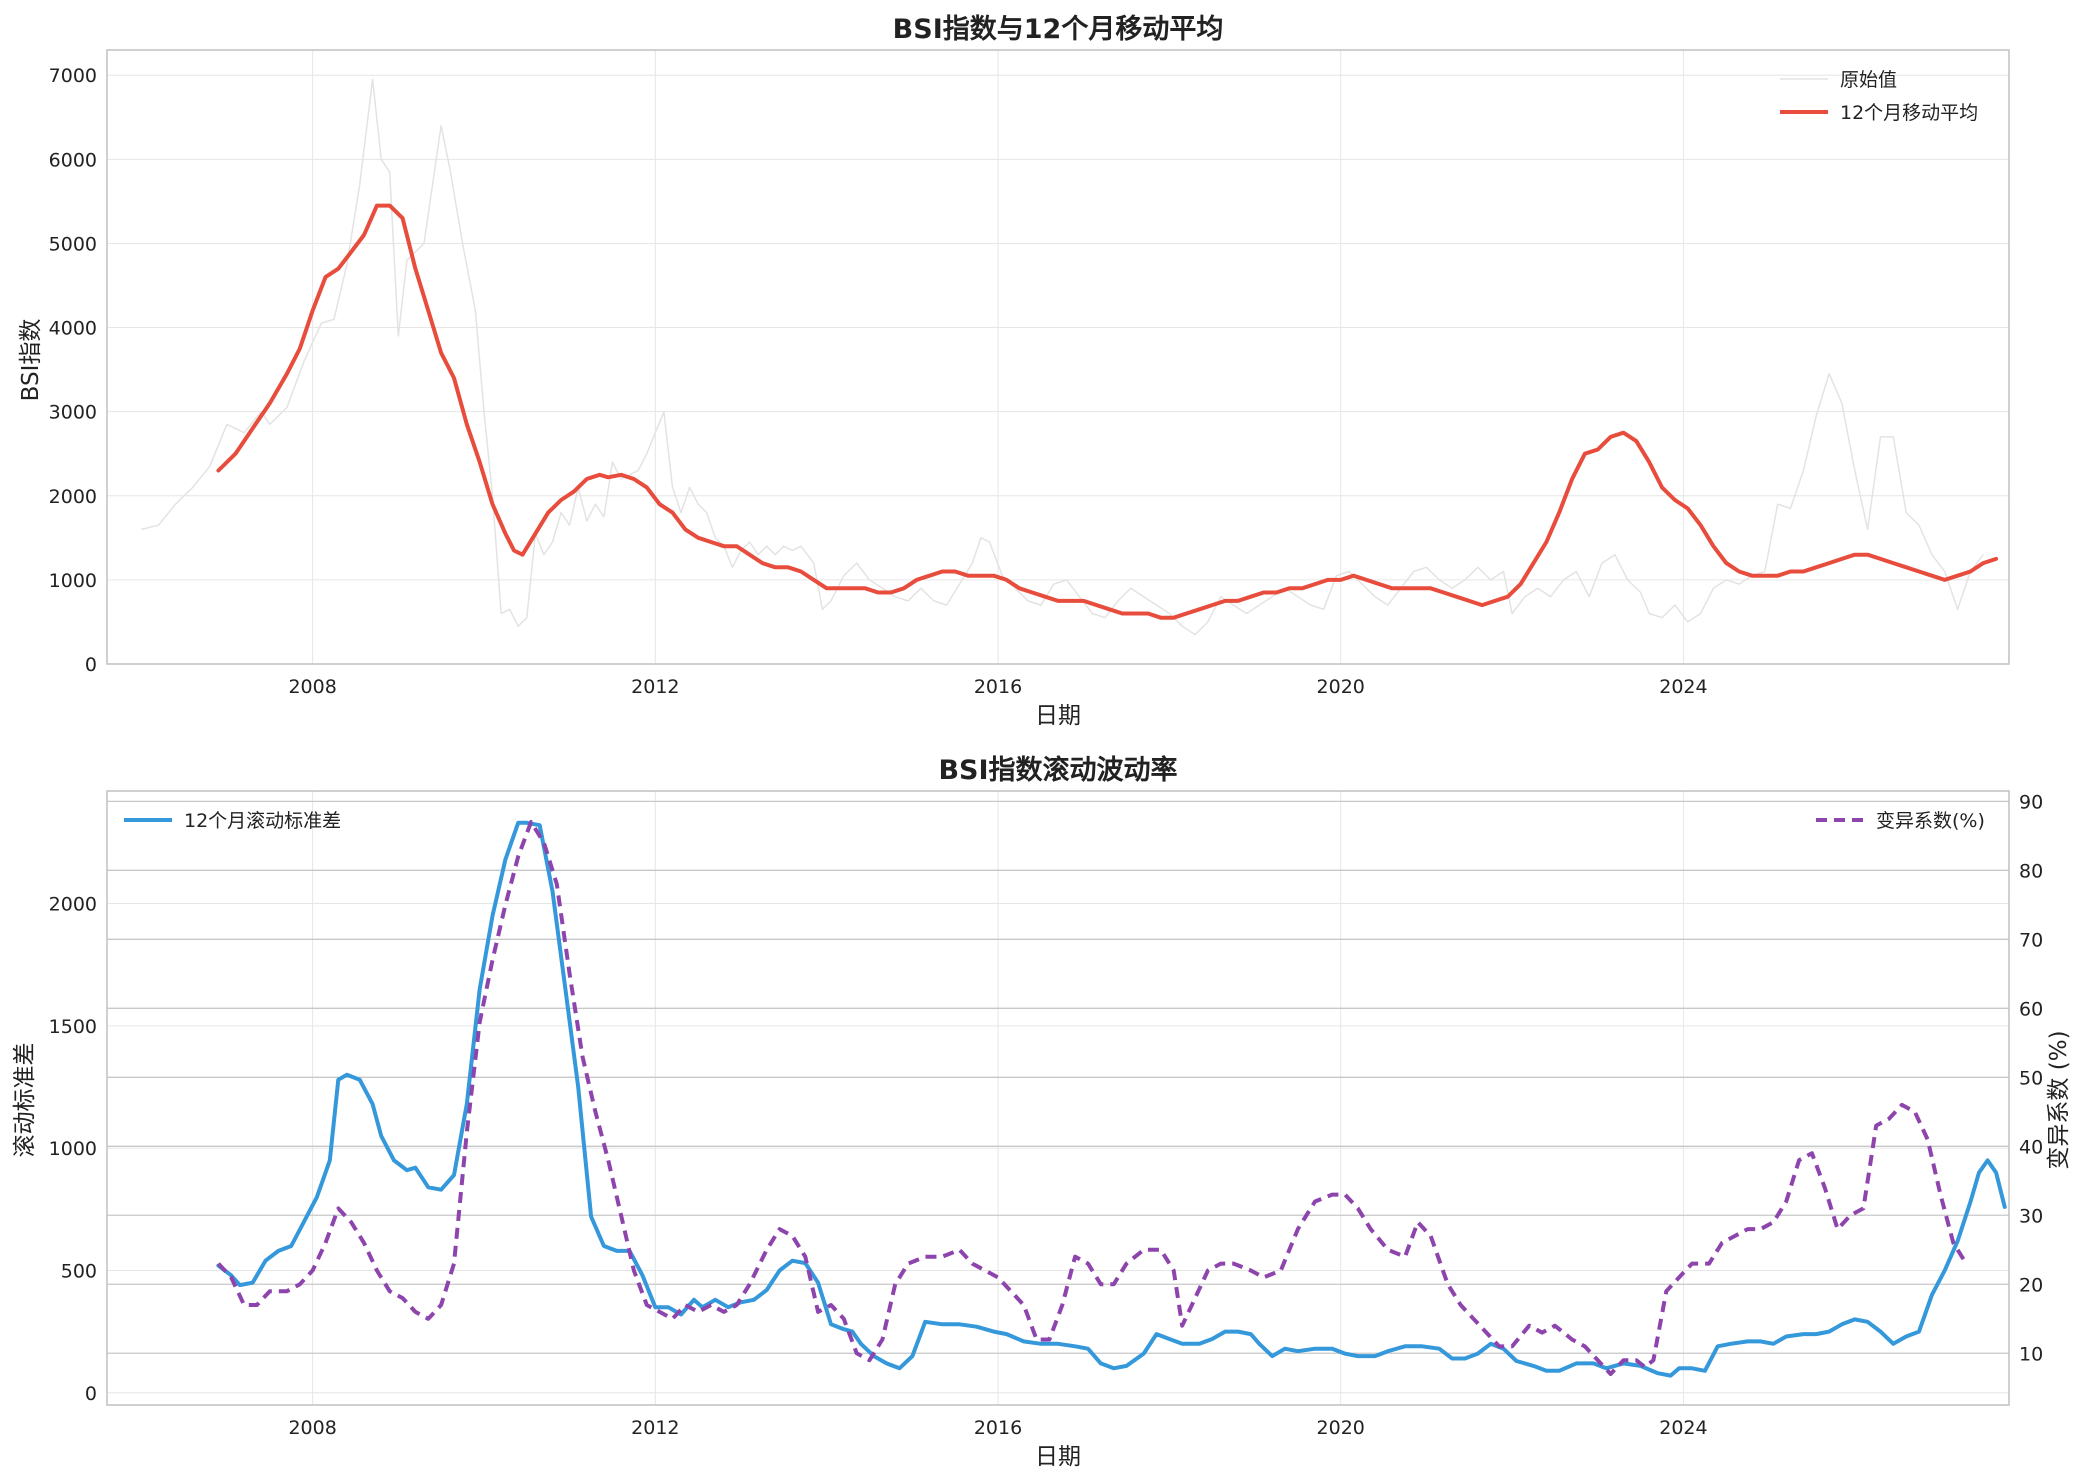 The height and width of the screenshot is (1480, 2083). I want to click on top-y-tick-label: 1000, so click(73, 581).